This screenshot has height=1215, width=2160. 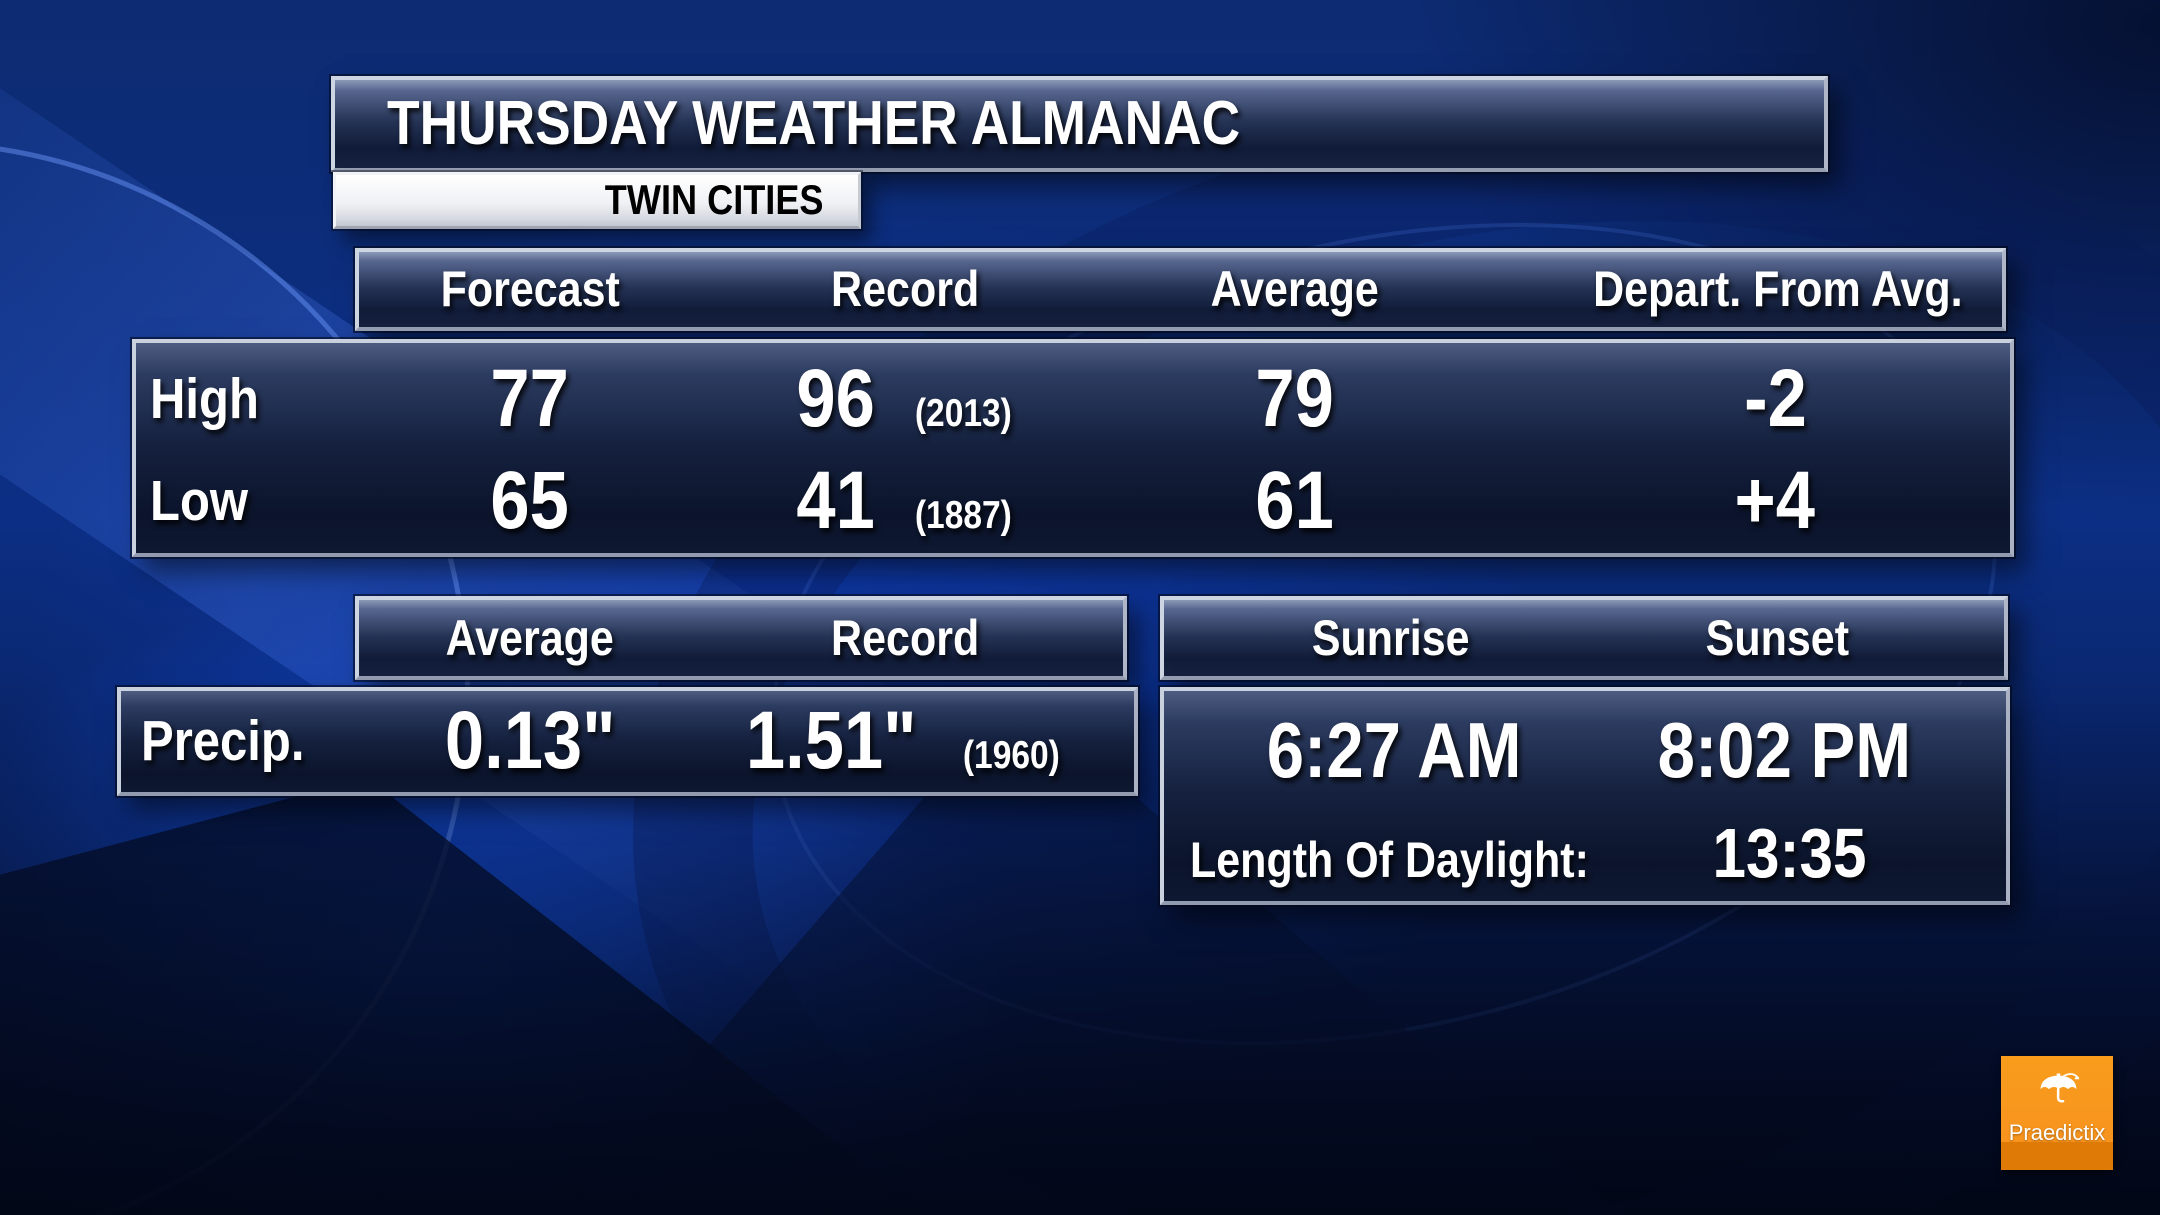 I want to click on sunset-value: 8:02 PM, so click(x=1784, y=750).